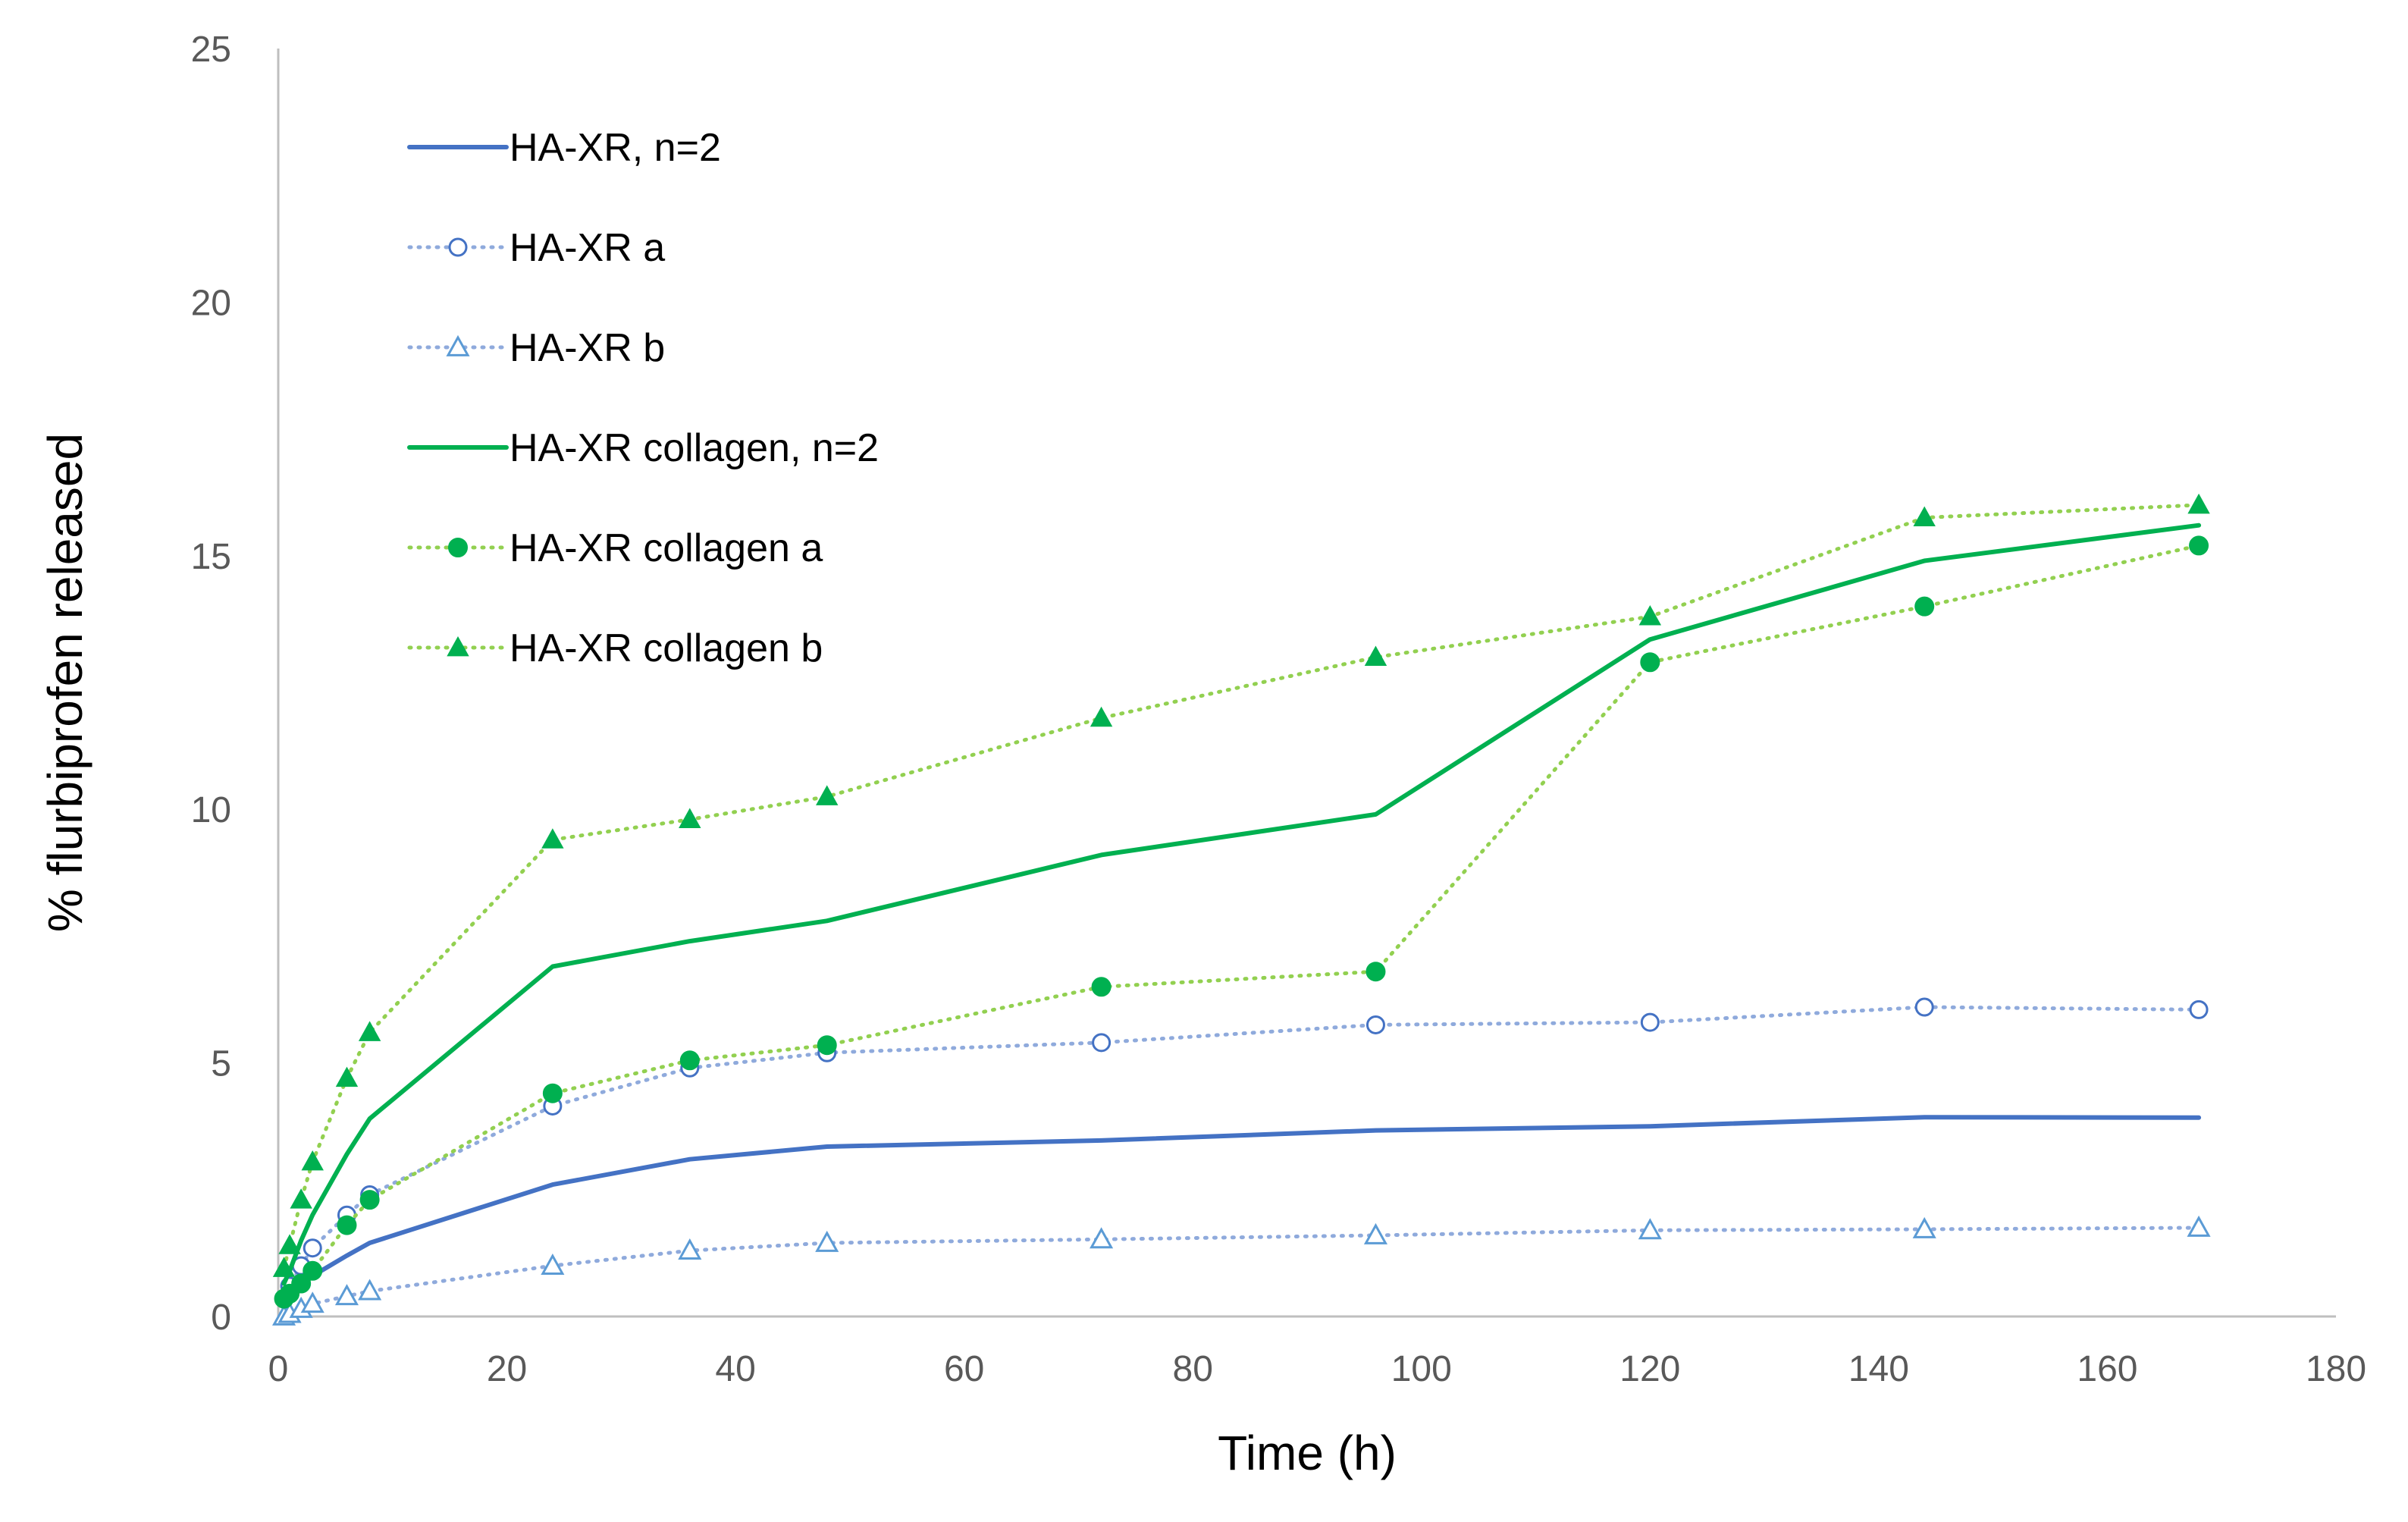 The width and height of the screenshot is (2408, 1522). I want to click on legend-label: HA-XR collagen b, so click(666, 648).